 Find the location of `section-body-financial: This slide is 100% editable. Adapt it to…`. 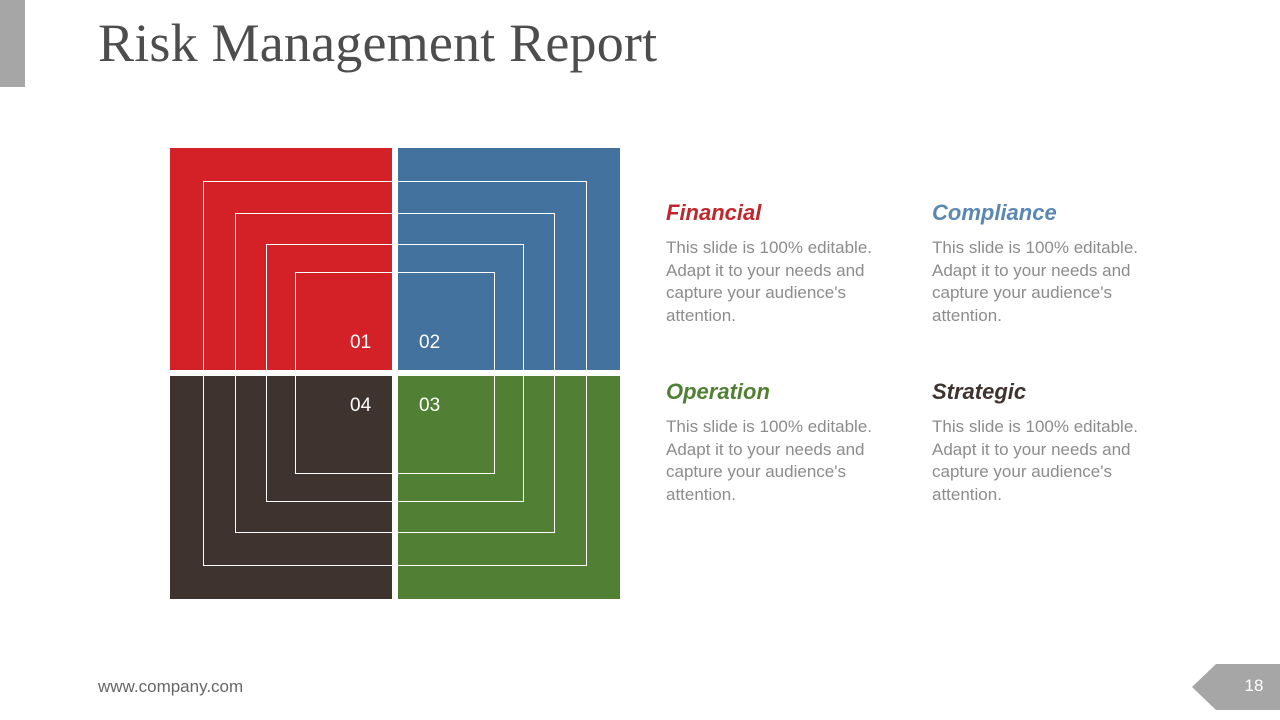

section-body-financial: This slide is 100% editable. Adapt it to… is located at coordinates (769, 281).